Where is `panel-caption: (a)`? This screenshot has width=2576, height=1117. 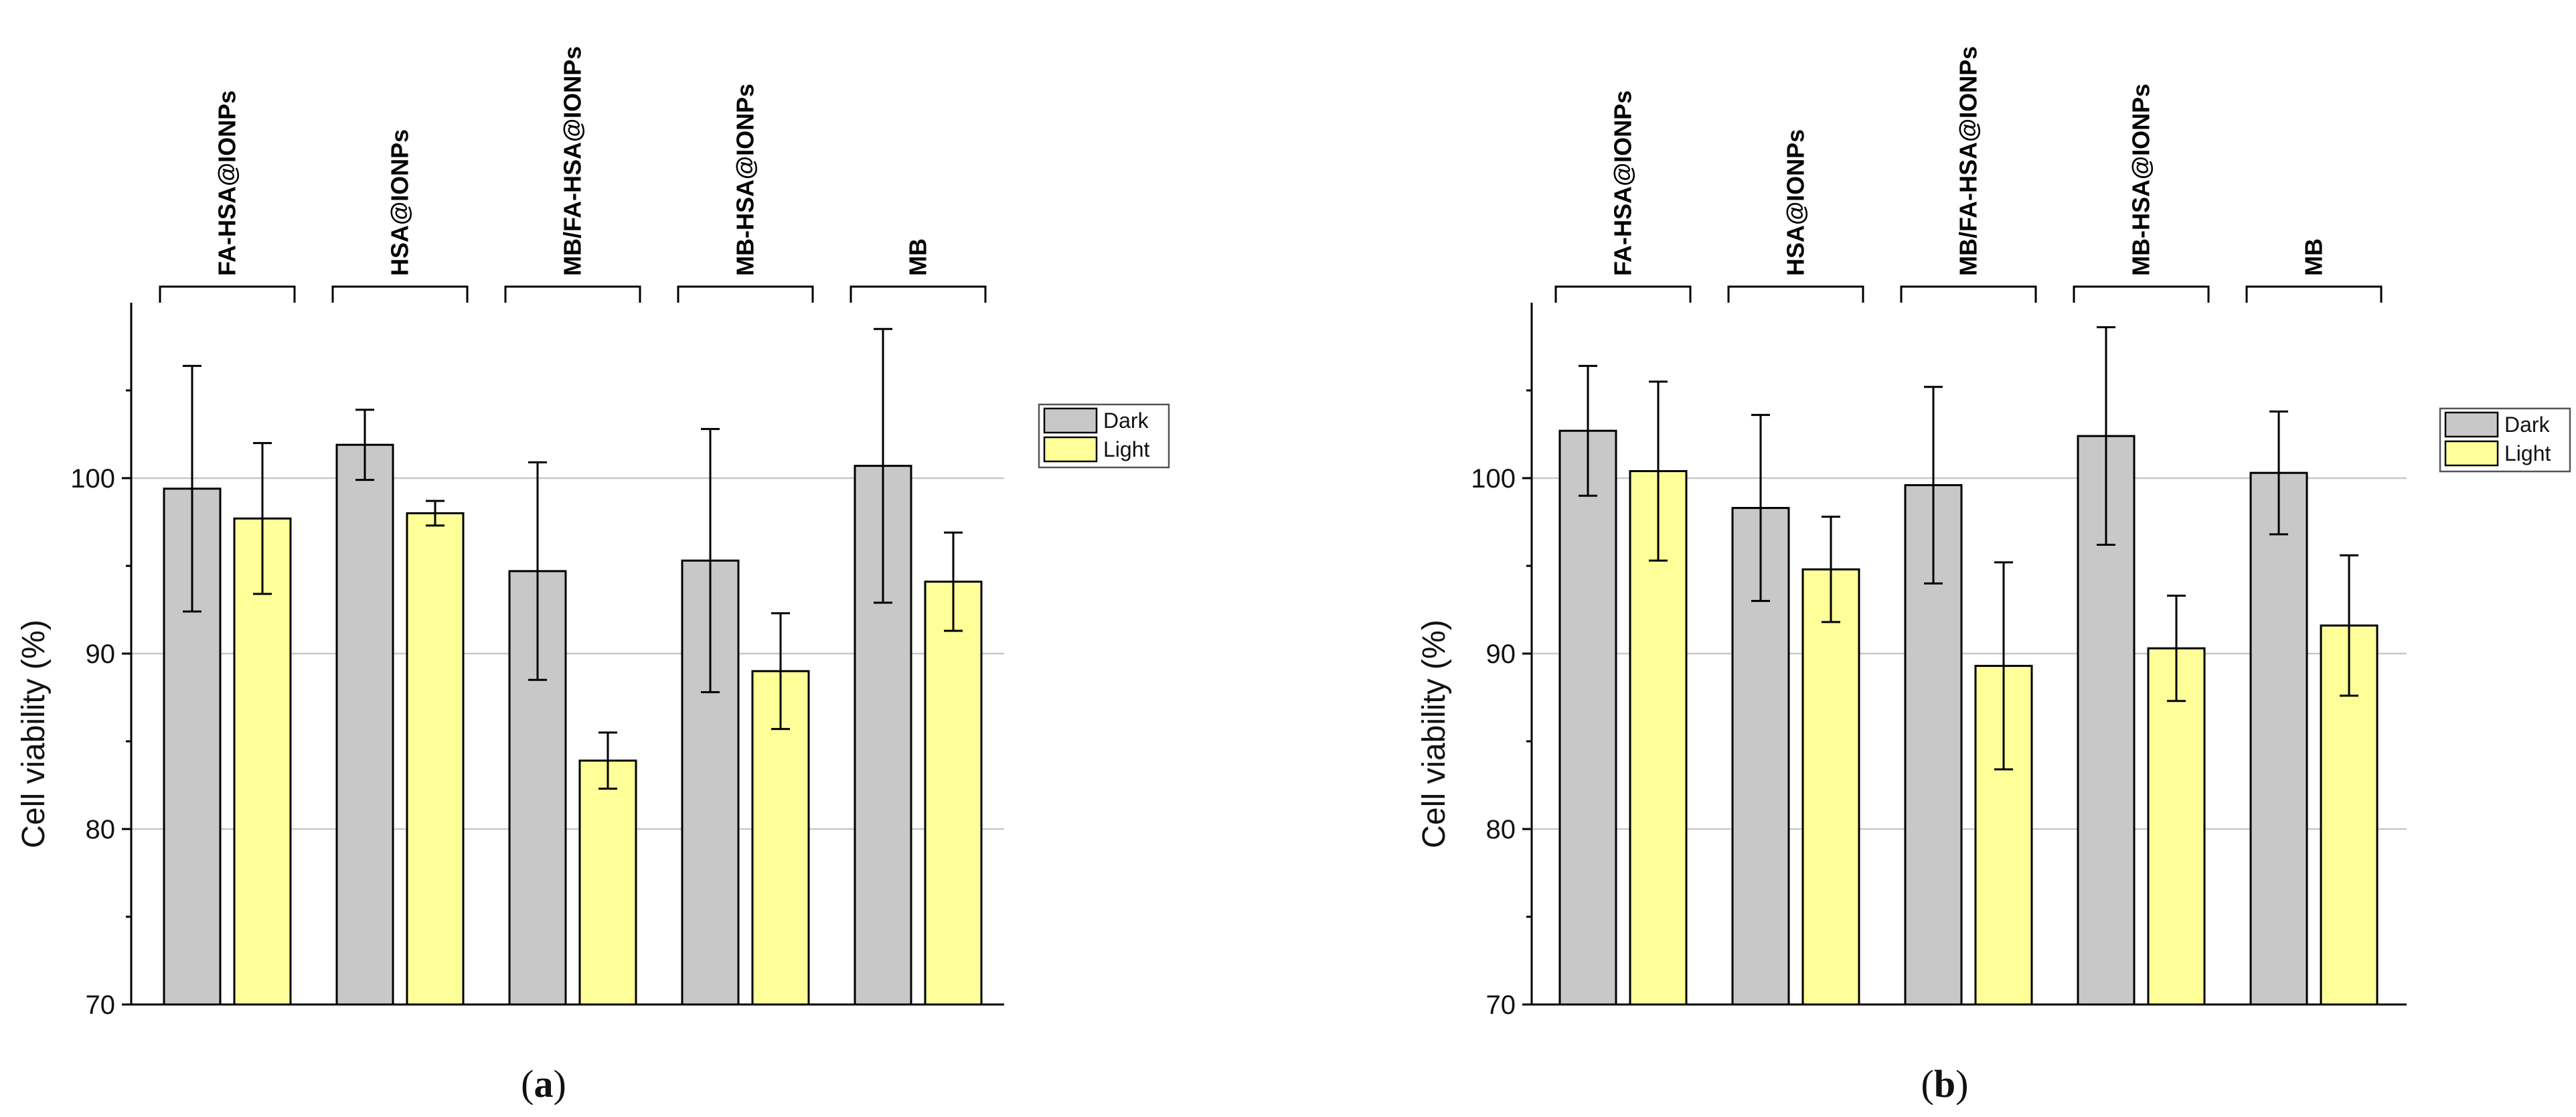
panel-caption: (a) is located at coordinates (544, 1084).